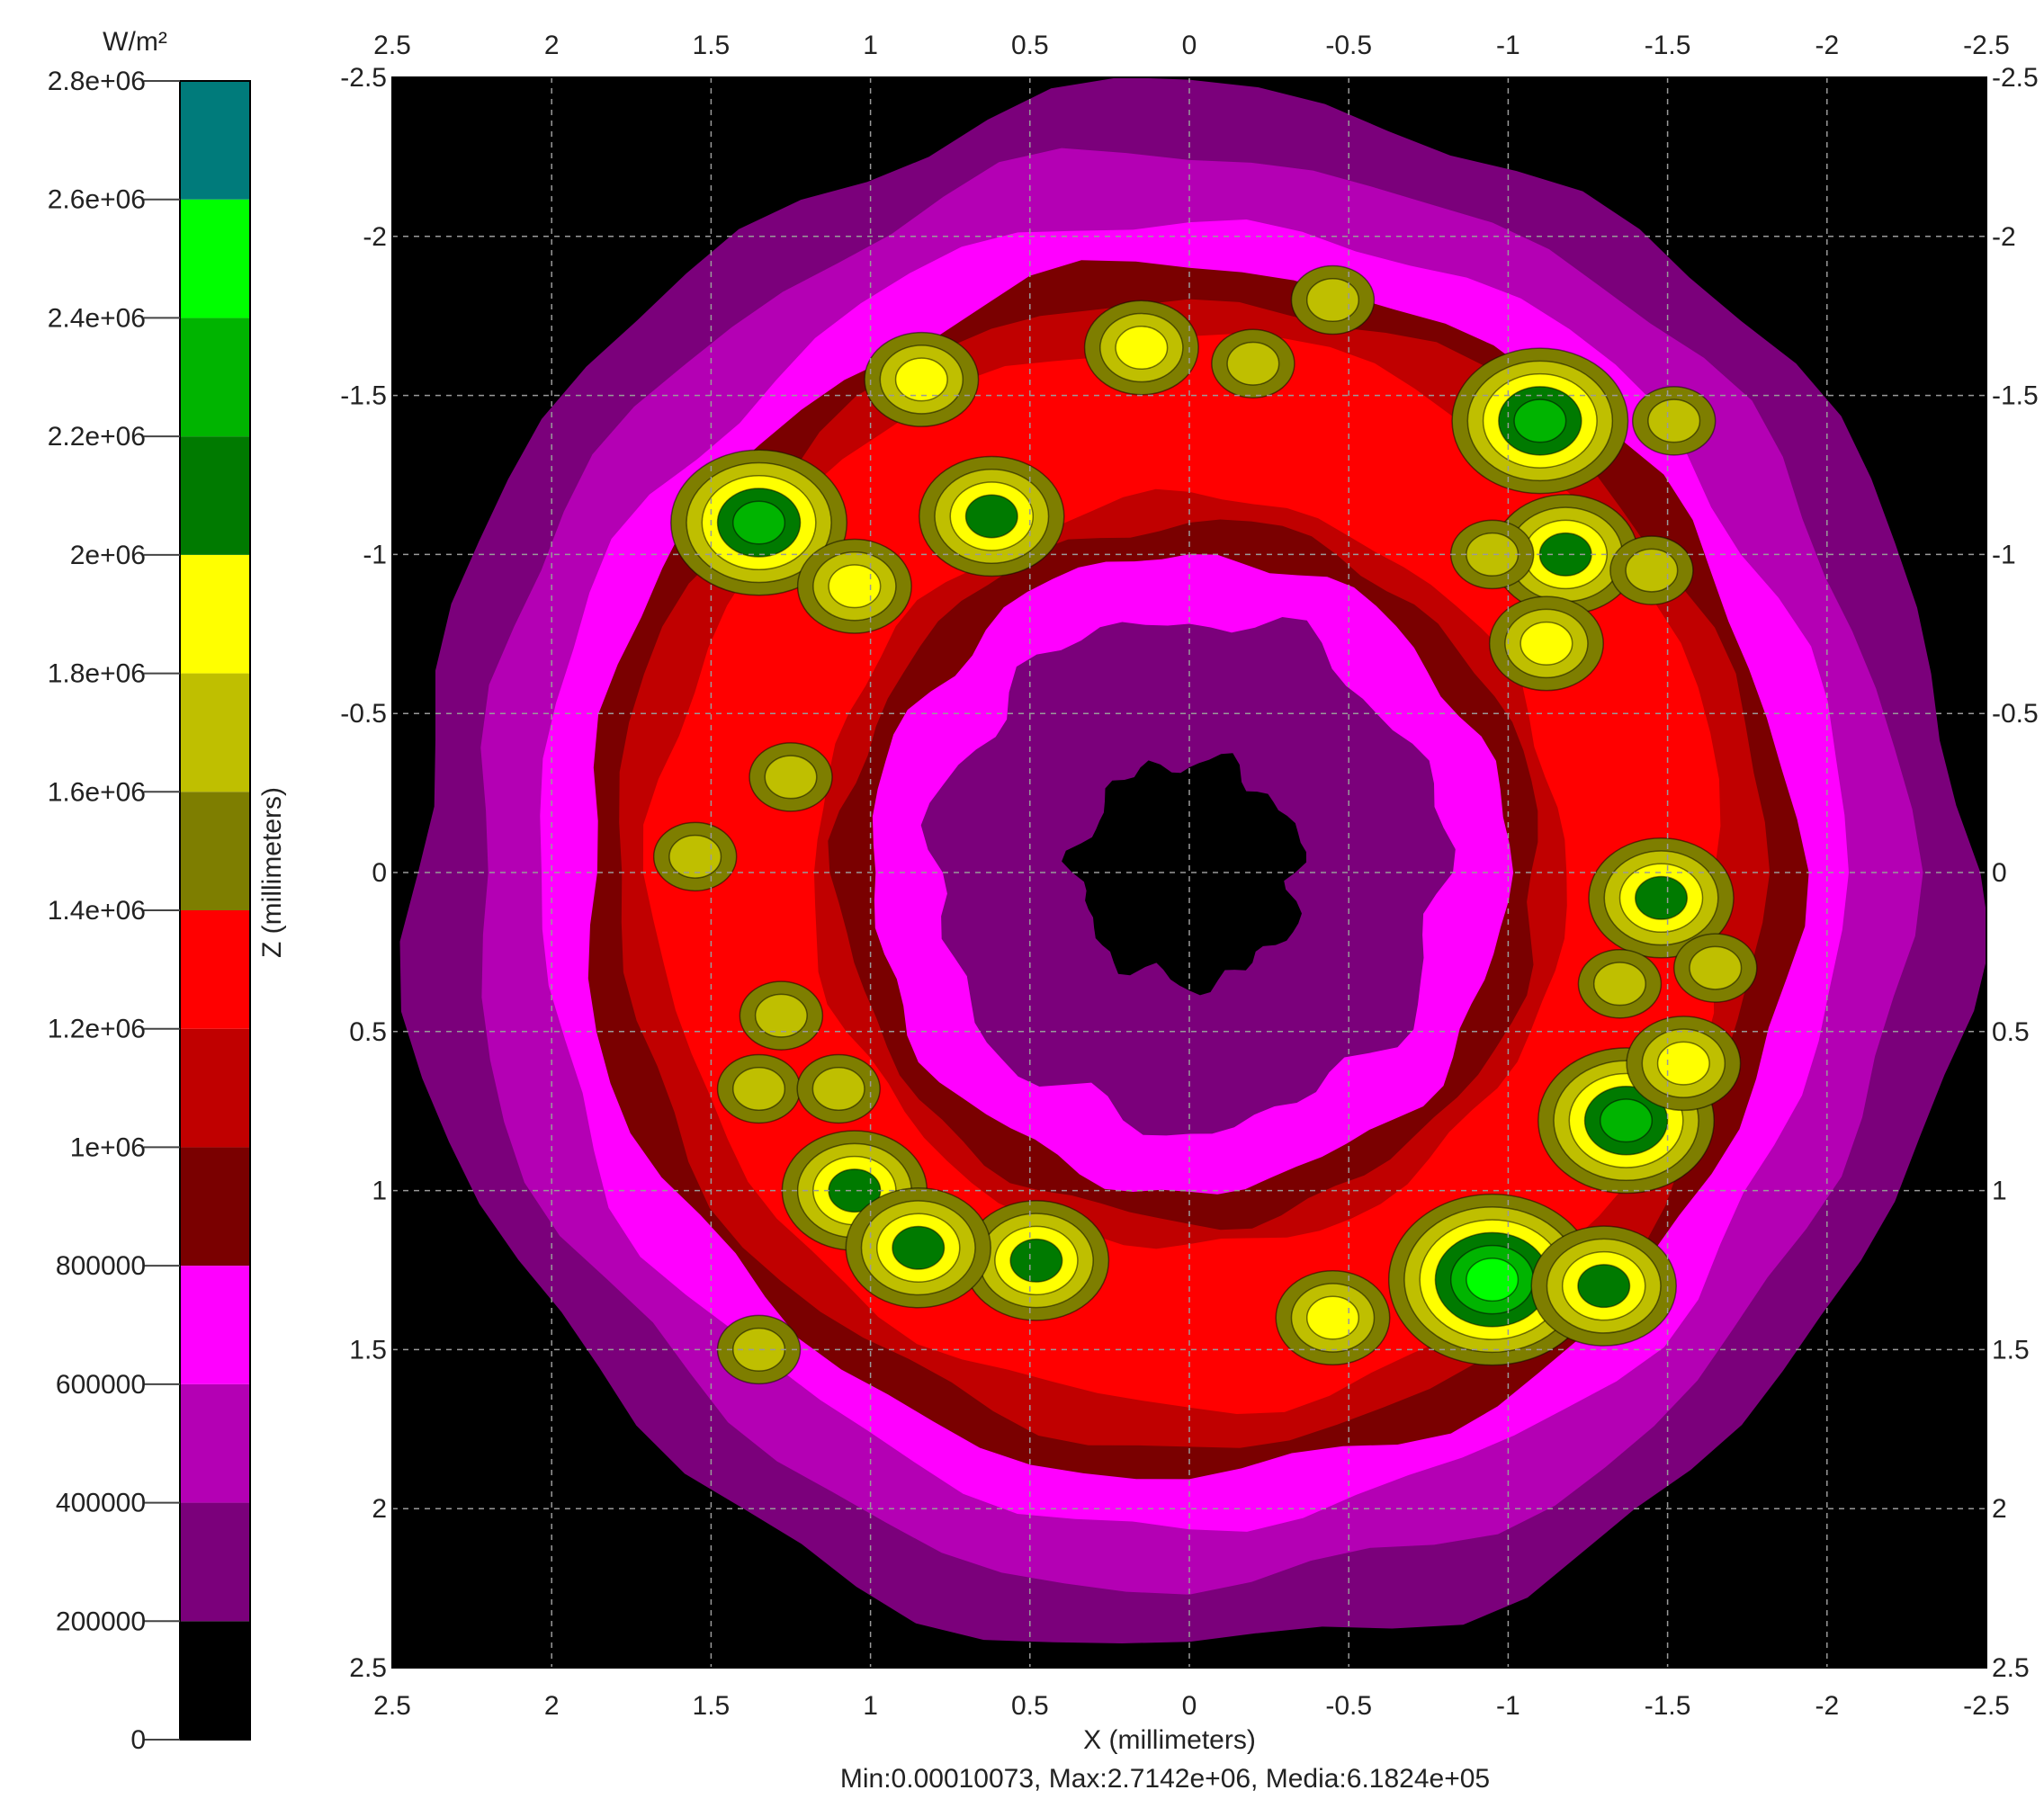 The image size is (2044, 1808). What do you see at coordinates (392, 1706) in the screenshot?
I see `x-tick-label-bottom: 2.5` at bounding box center [392, 1706].